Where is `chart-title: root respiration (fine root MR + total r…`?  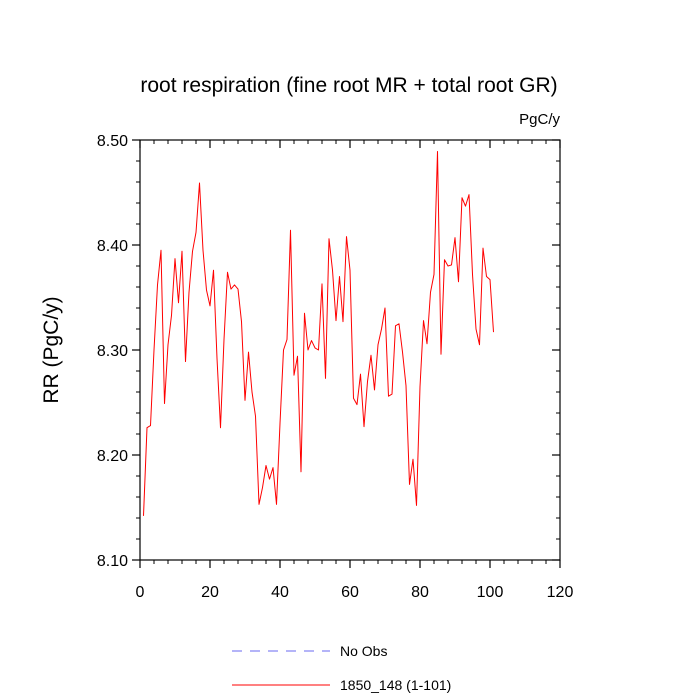
chart-title: root respiration (fine root MR + total r… is located at coordinates (348, 85).